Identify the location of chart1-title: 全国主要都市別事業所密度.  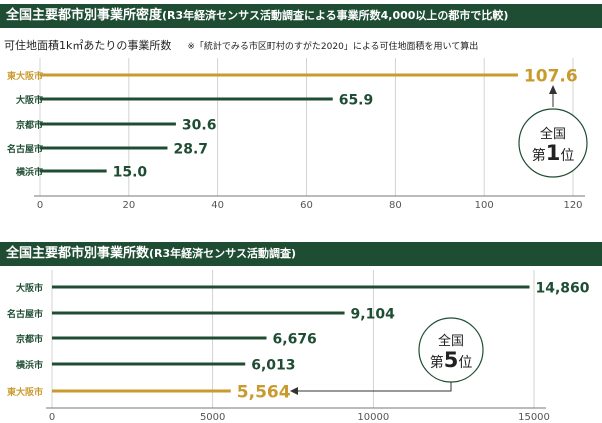
(84, 15).